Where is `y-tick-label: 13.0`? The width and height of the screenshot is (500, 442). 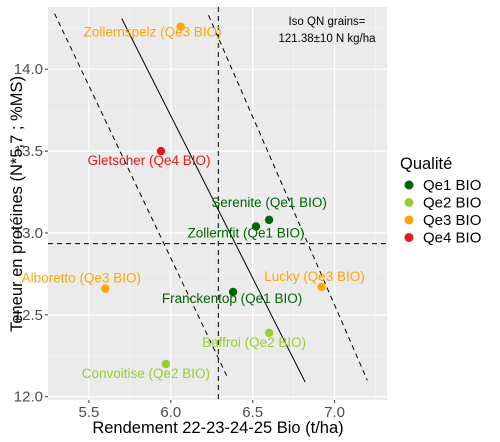 y-tick-label: 13.0 is located at coordinates (28, 233).